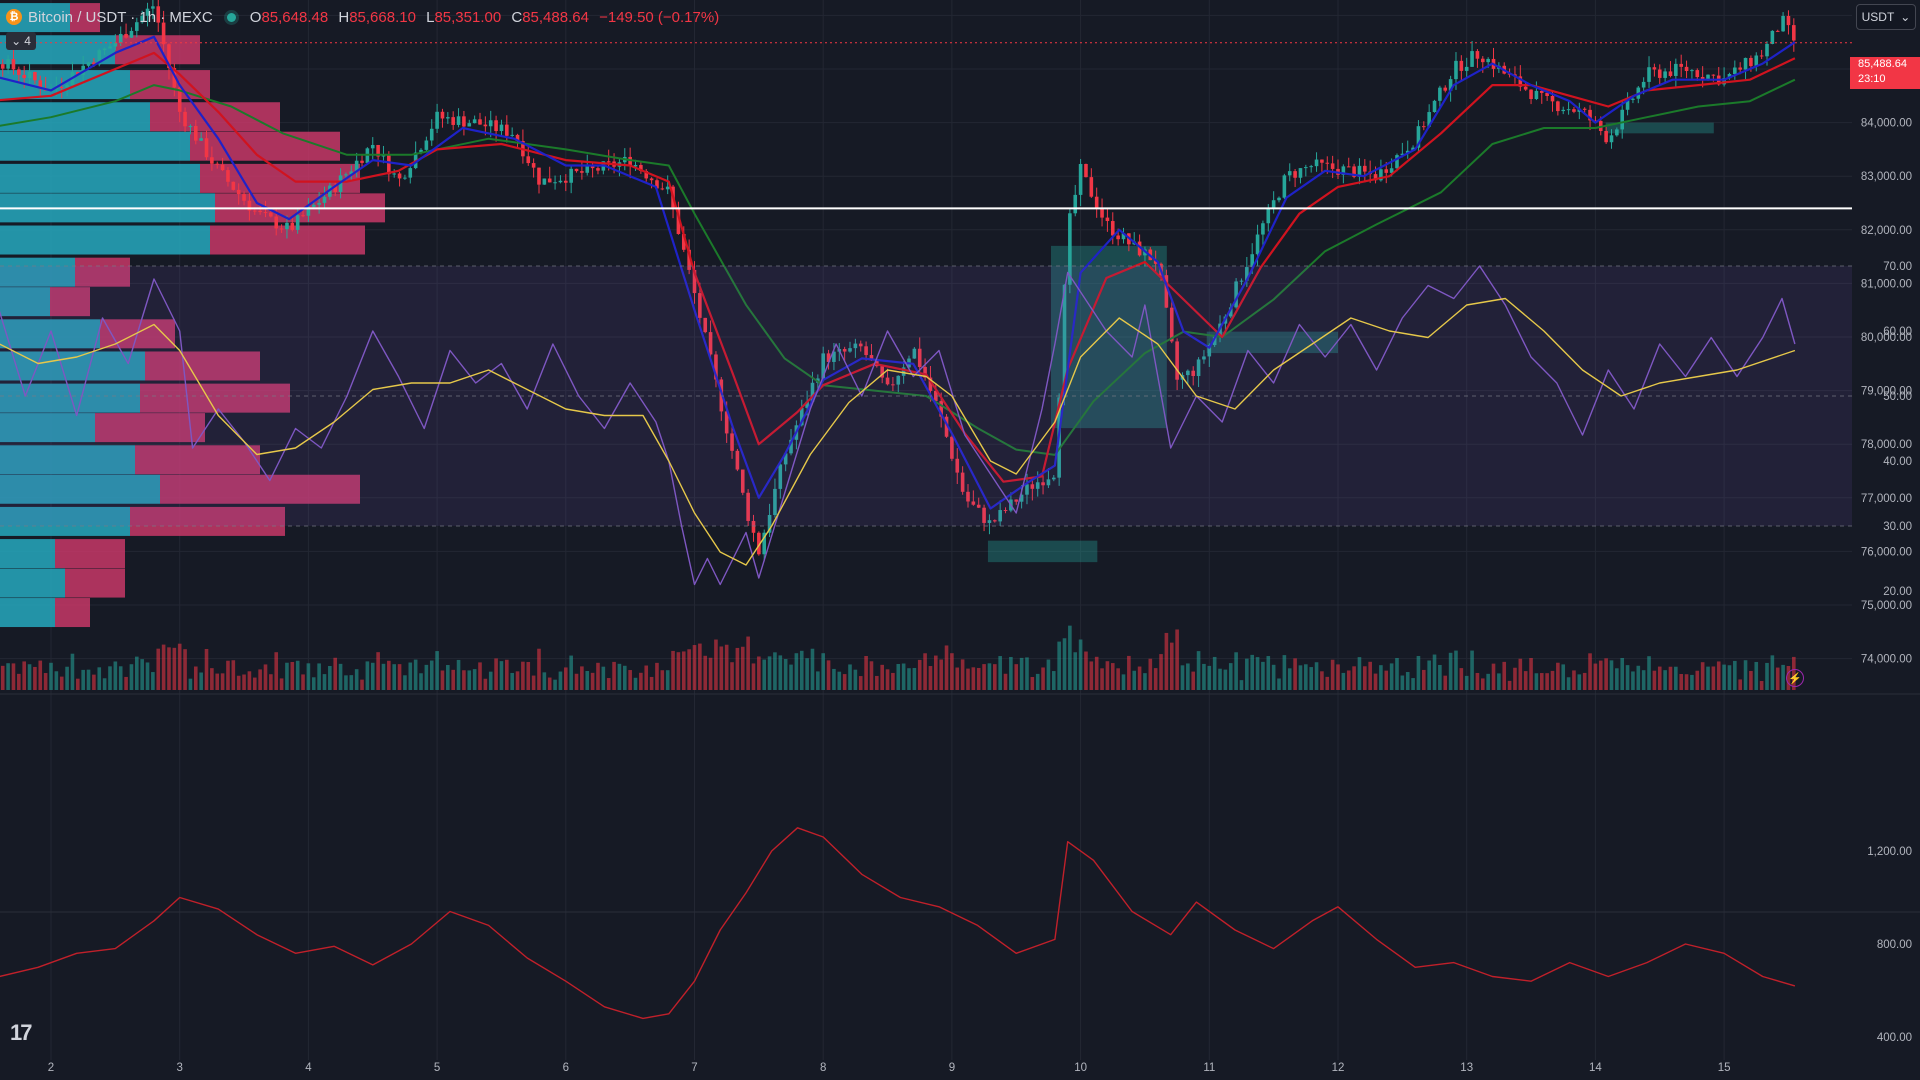 The image size is (1920, 1080). I want to click on price-axis-label: 84,000.00, so click(1886, 124).